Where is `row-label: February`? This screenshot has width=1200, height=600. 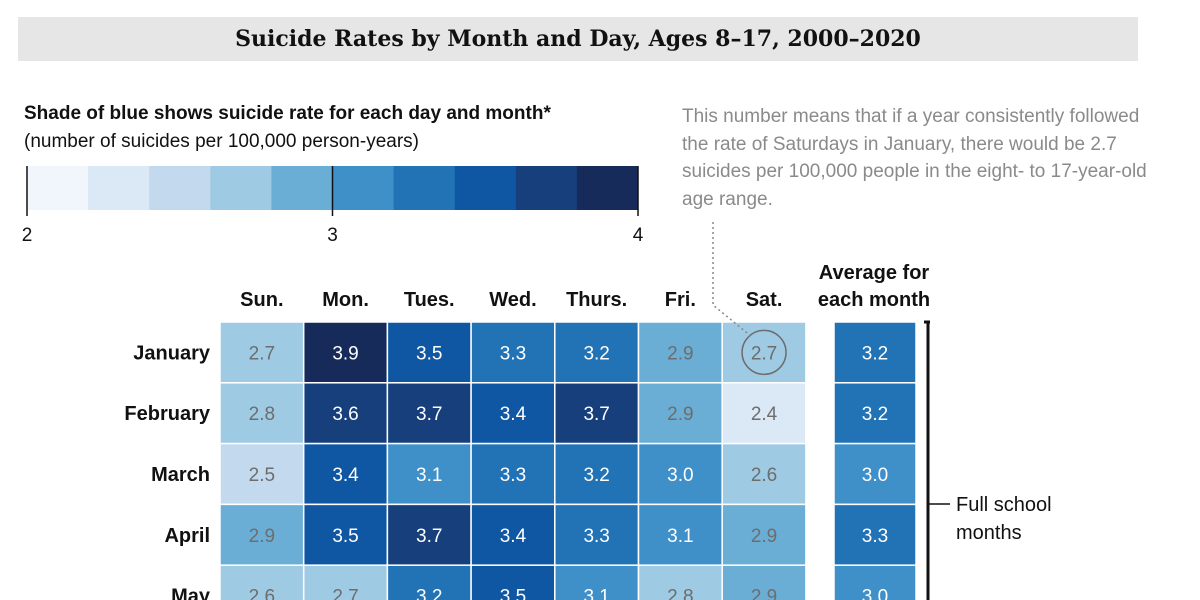
row-label: February is located at coordinates (167, 414).